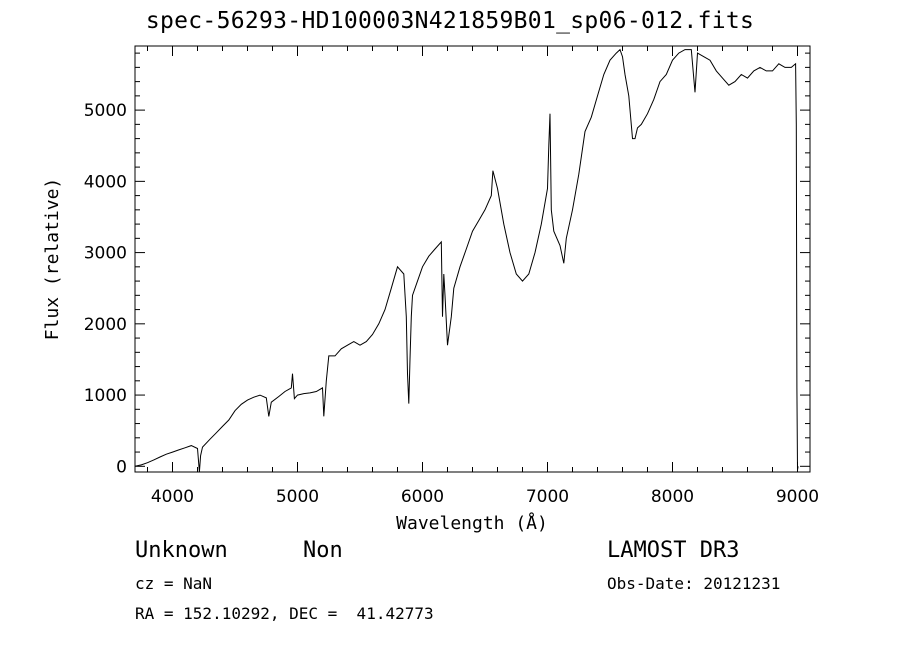 This screenshot has height=649, width=900. Describe the element at coordinates (52, 259) in the screenshot. I see `y-axis-label: Flux (relative)` at that location.